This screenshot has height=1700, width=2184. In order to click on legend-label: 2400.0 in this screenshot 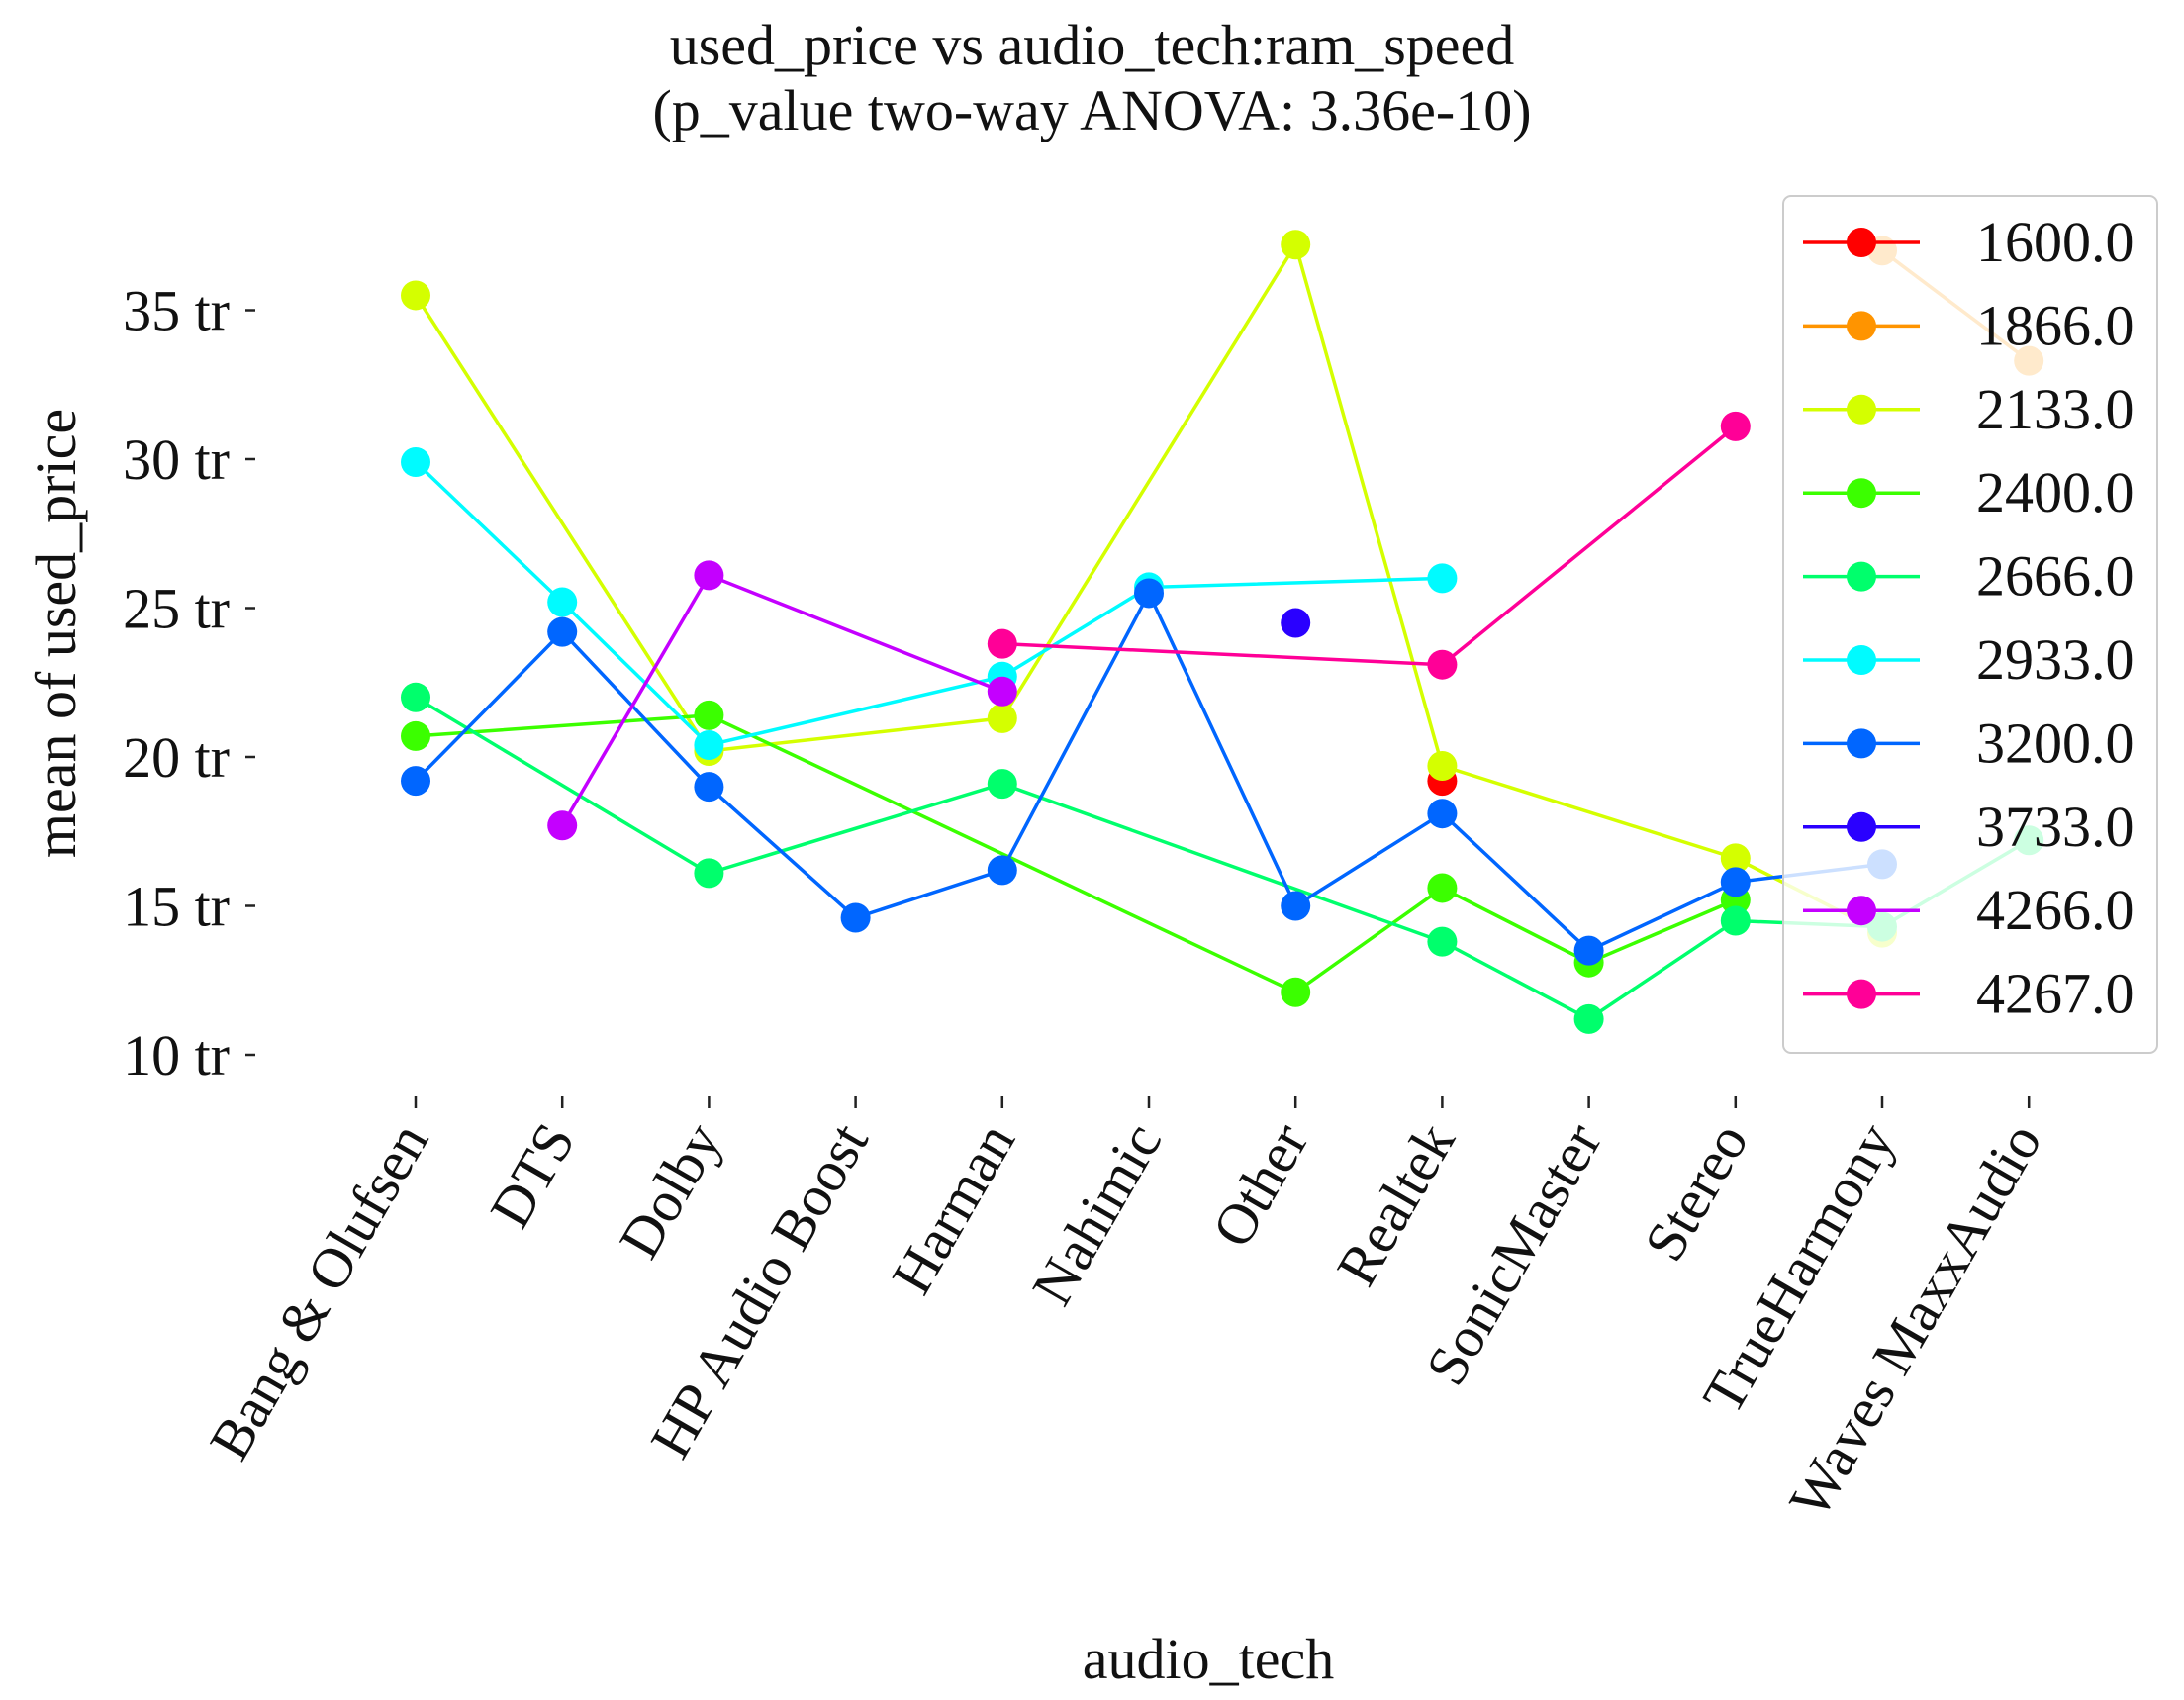, I will do `click(2055, 492)`.